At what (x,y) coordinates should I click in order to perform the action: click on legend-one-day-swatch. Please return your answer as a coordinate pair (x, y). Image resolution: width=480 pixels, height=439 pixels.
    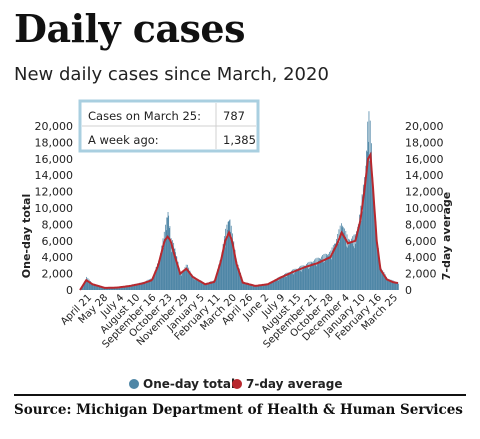
    Looking at the image, I should click on (134, 384).